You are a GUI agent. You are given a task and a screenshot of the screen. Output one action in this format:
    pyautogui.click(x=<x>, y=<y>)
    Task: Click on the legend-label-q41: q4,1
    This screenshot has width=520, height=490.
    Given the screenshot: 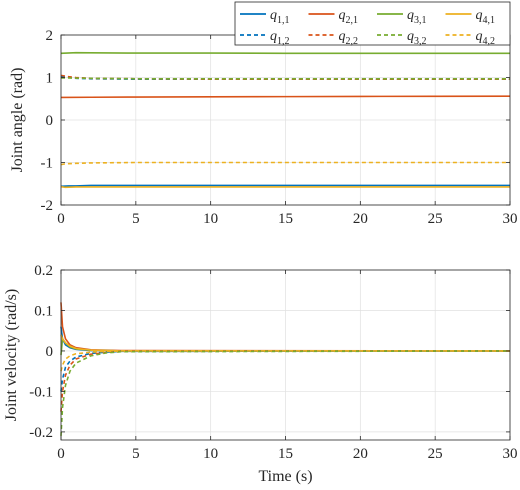 What is the action you would take?
    pyautogui.click(x=486, y=17)
    